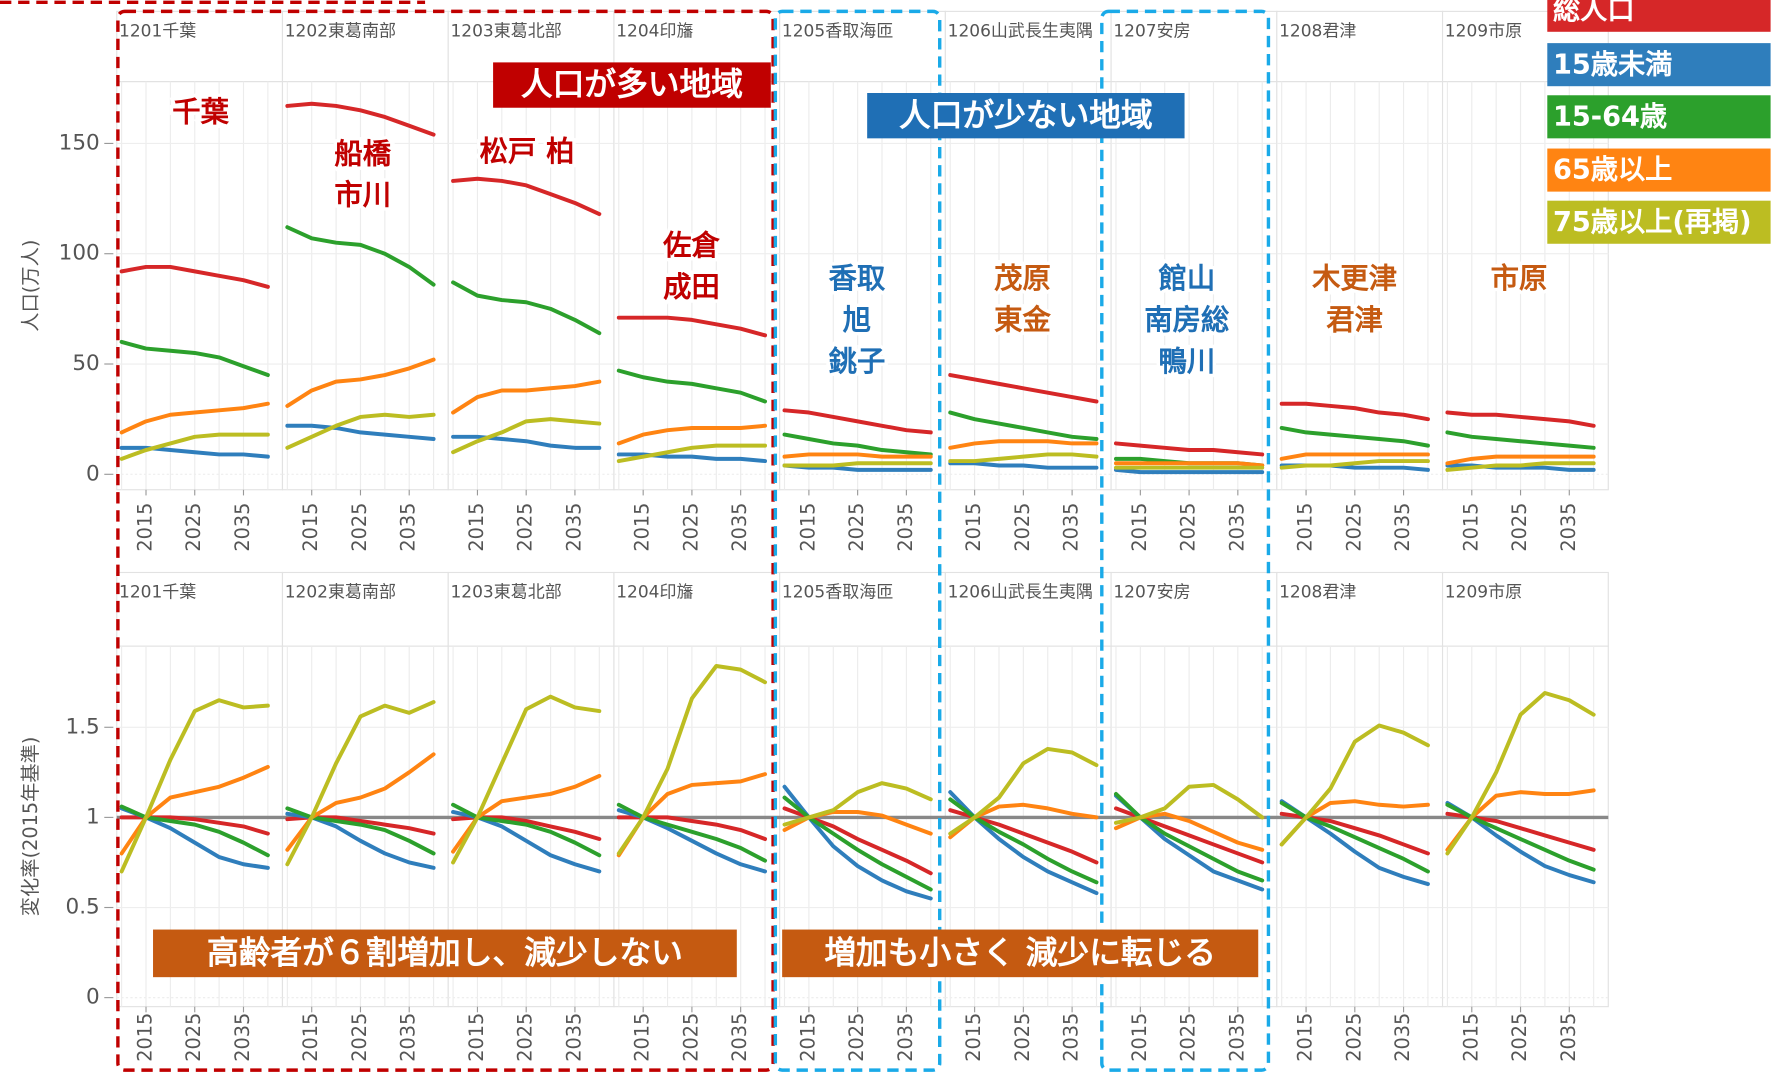  I want to click on y-tick-label: 1.5, so click(83, 726).